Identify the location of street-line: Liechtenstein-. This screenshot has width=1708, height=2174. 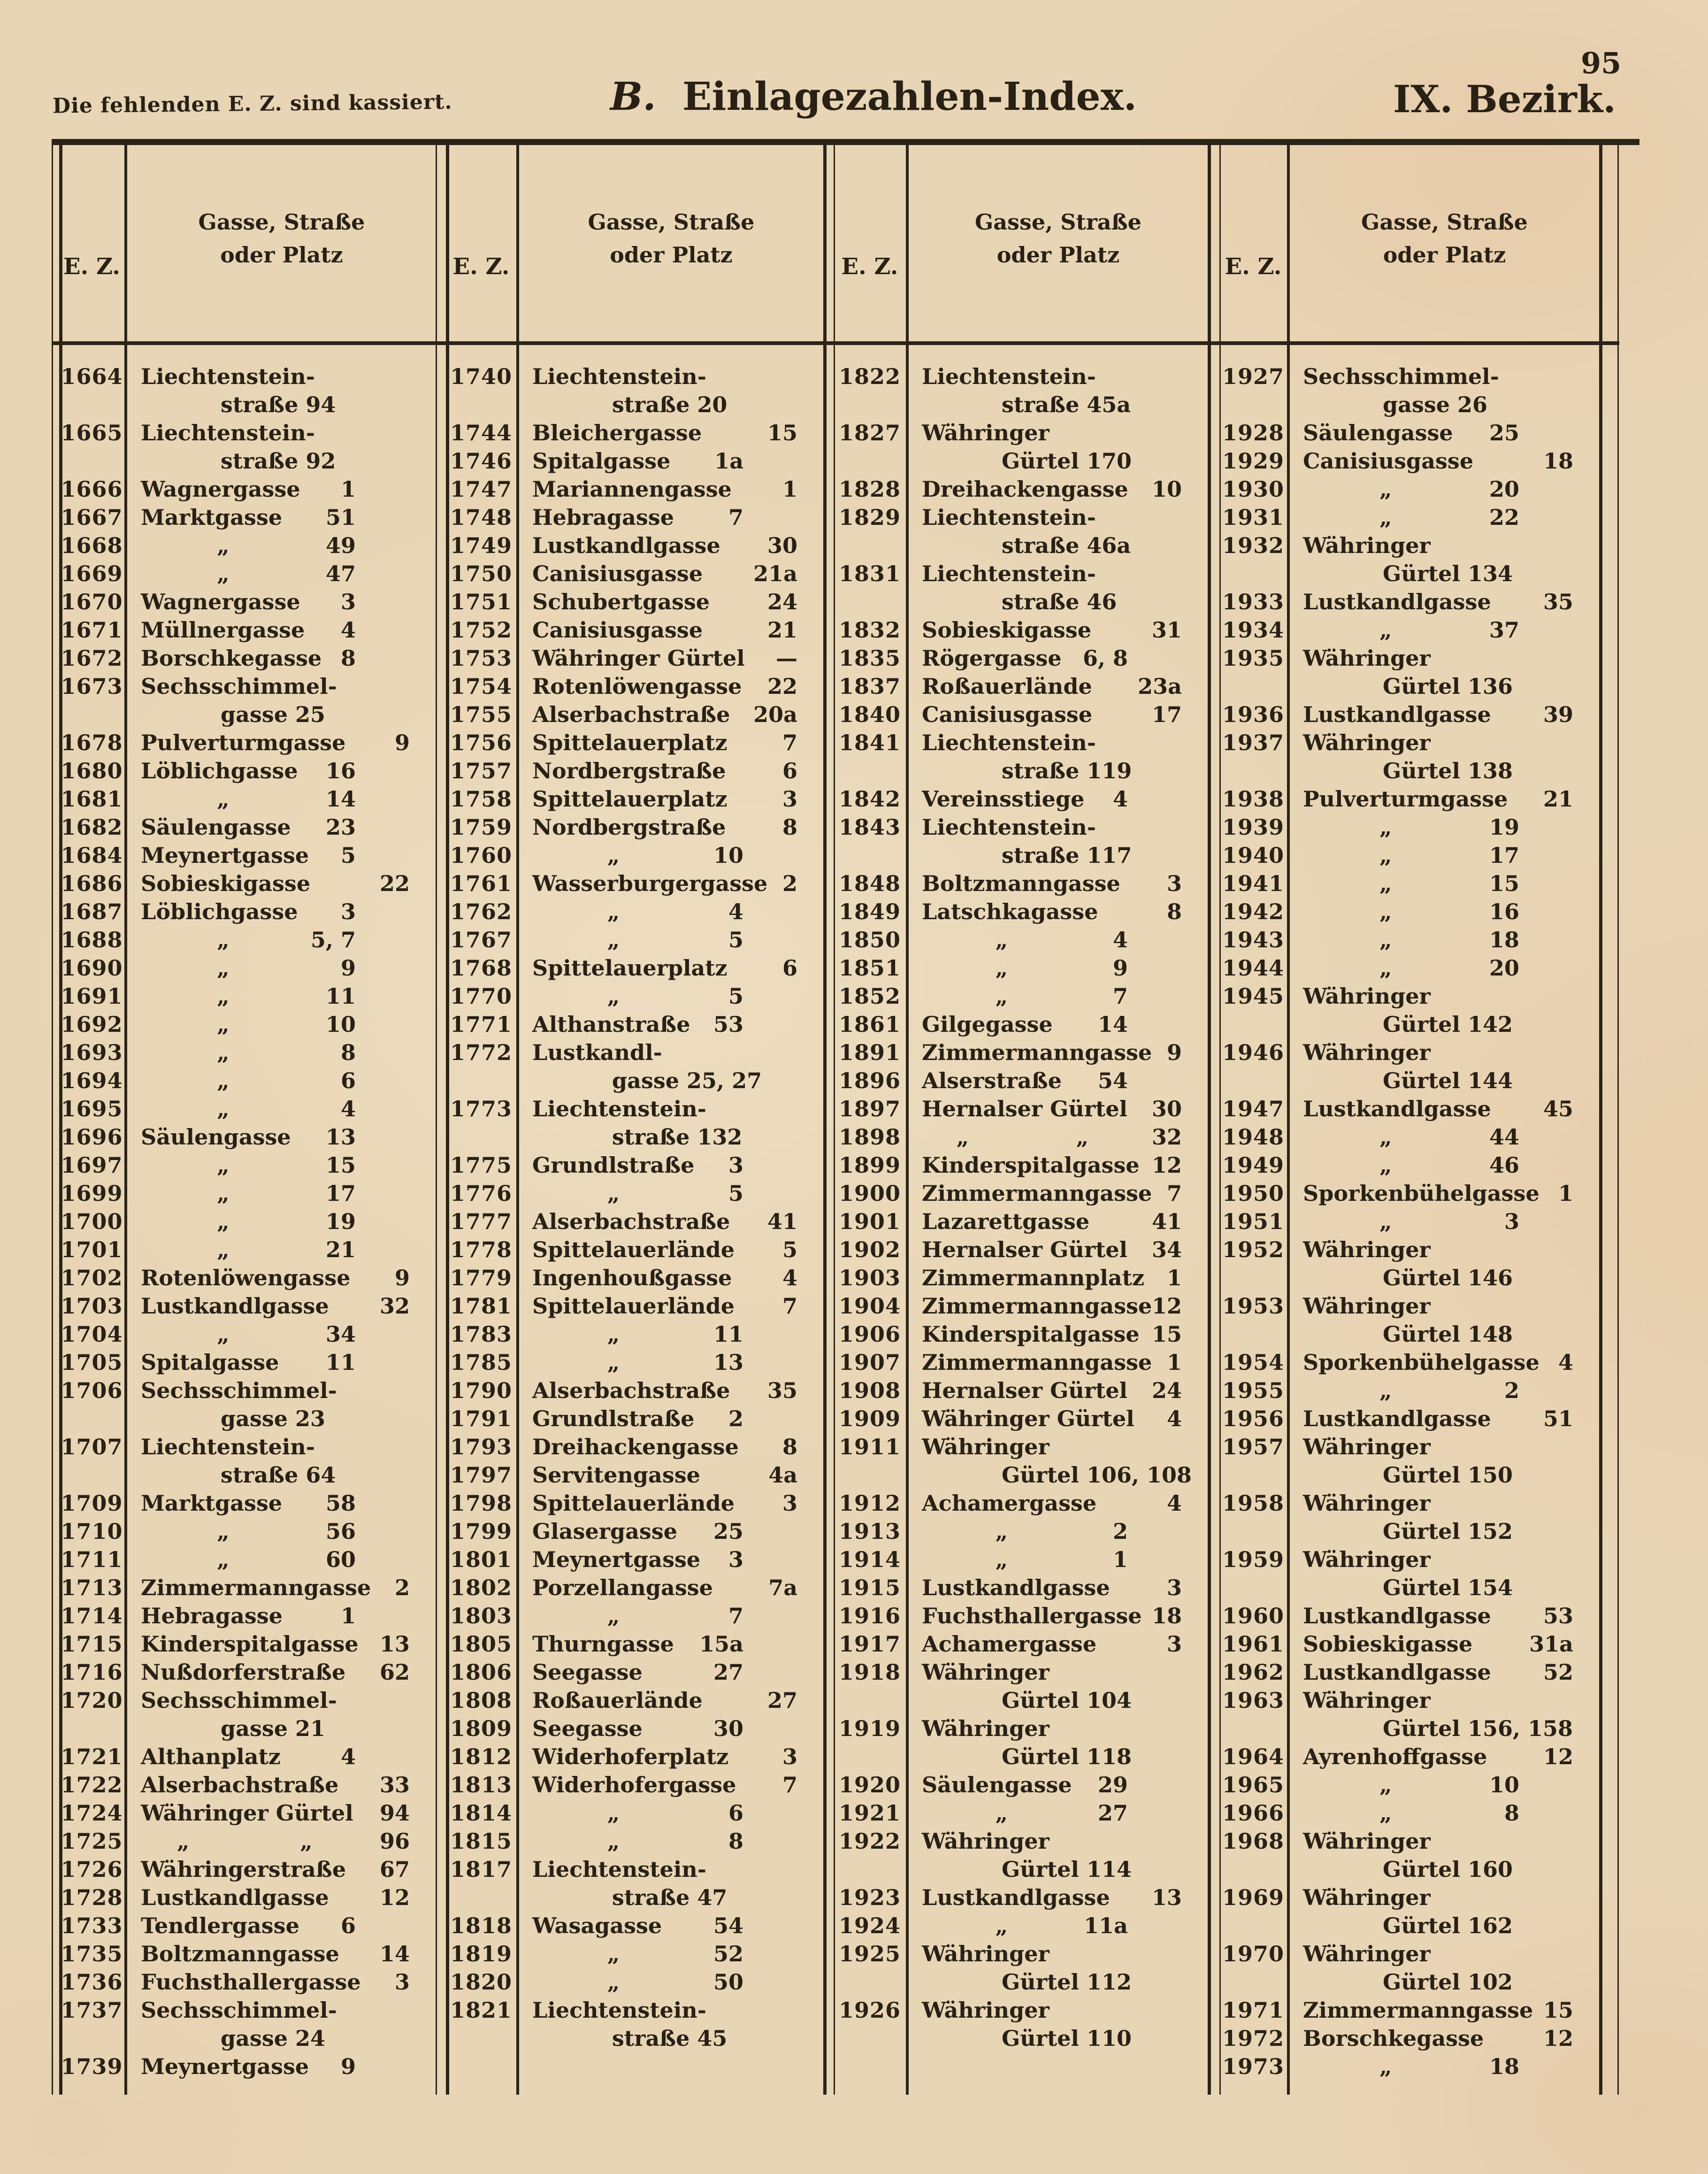
(282, 1447).